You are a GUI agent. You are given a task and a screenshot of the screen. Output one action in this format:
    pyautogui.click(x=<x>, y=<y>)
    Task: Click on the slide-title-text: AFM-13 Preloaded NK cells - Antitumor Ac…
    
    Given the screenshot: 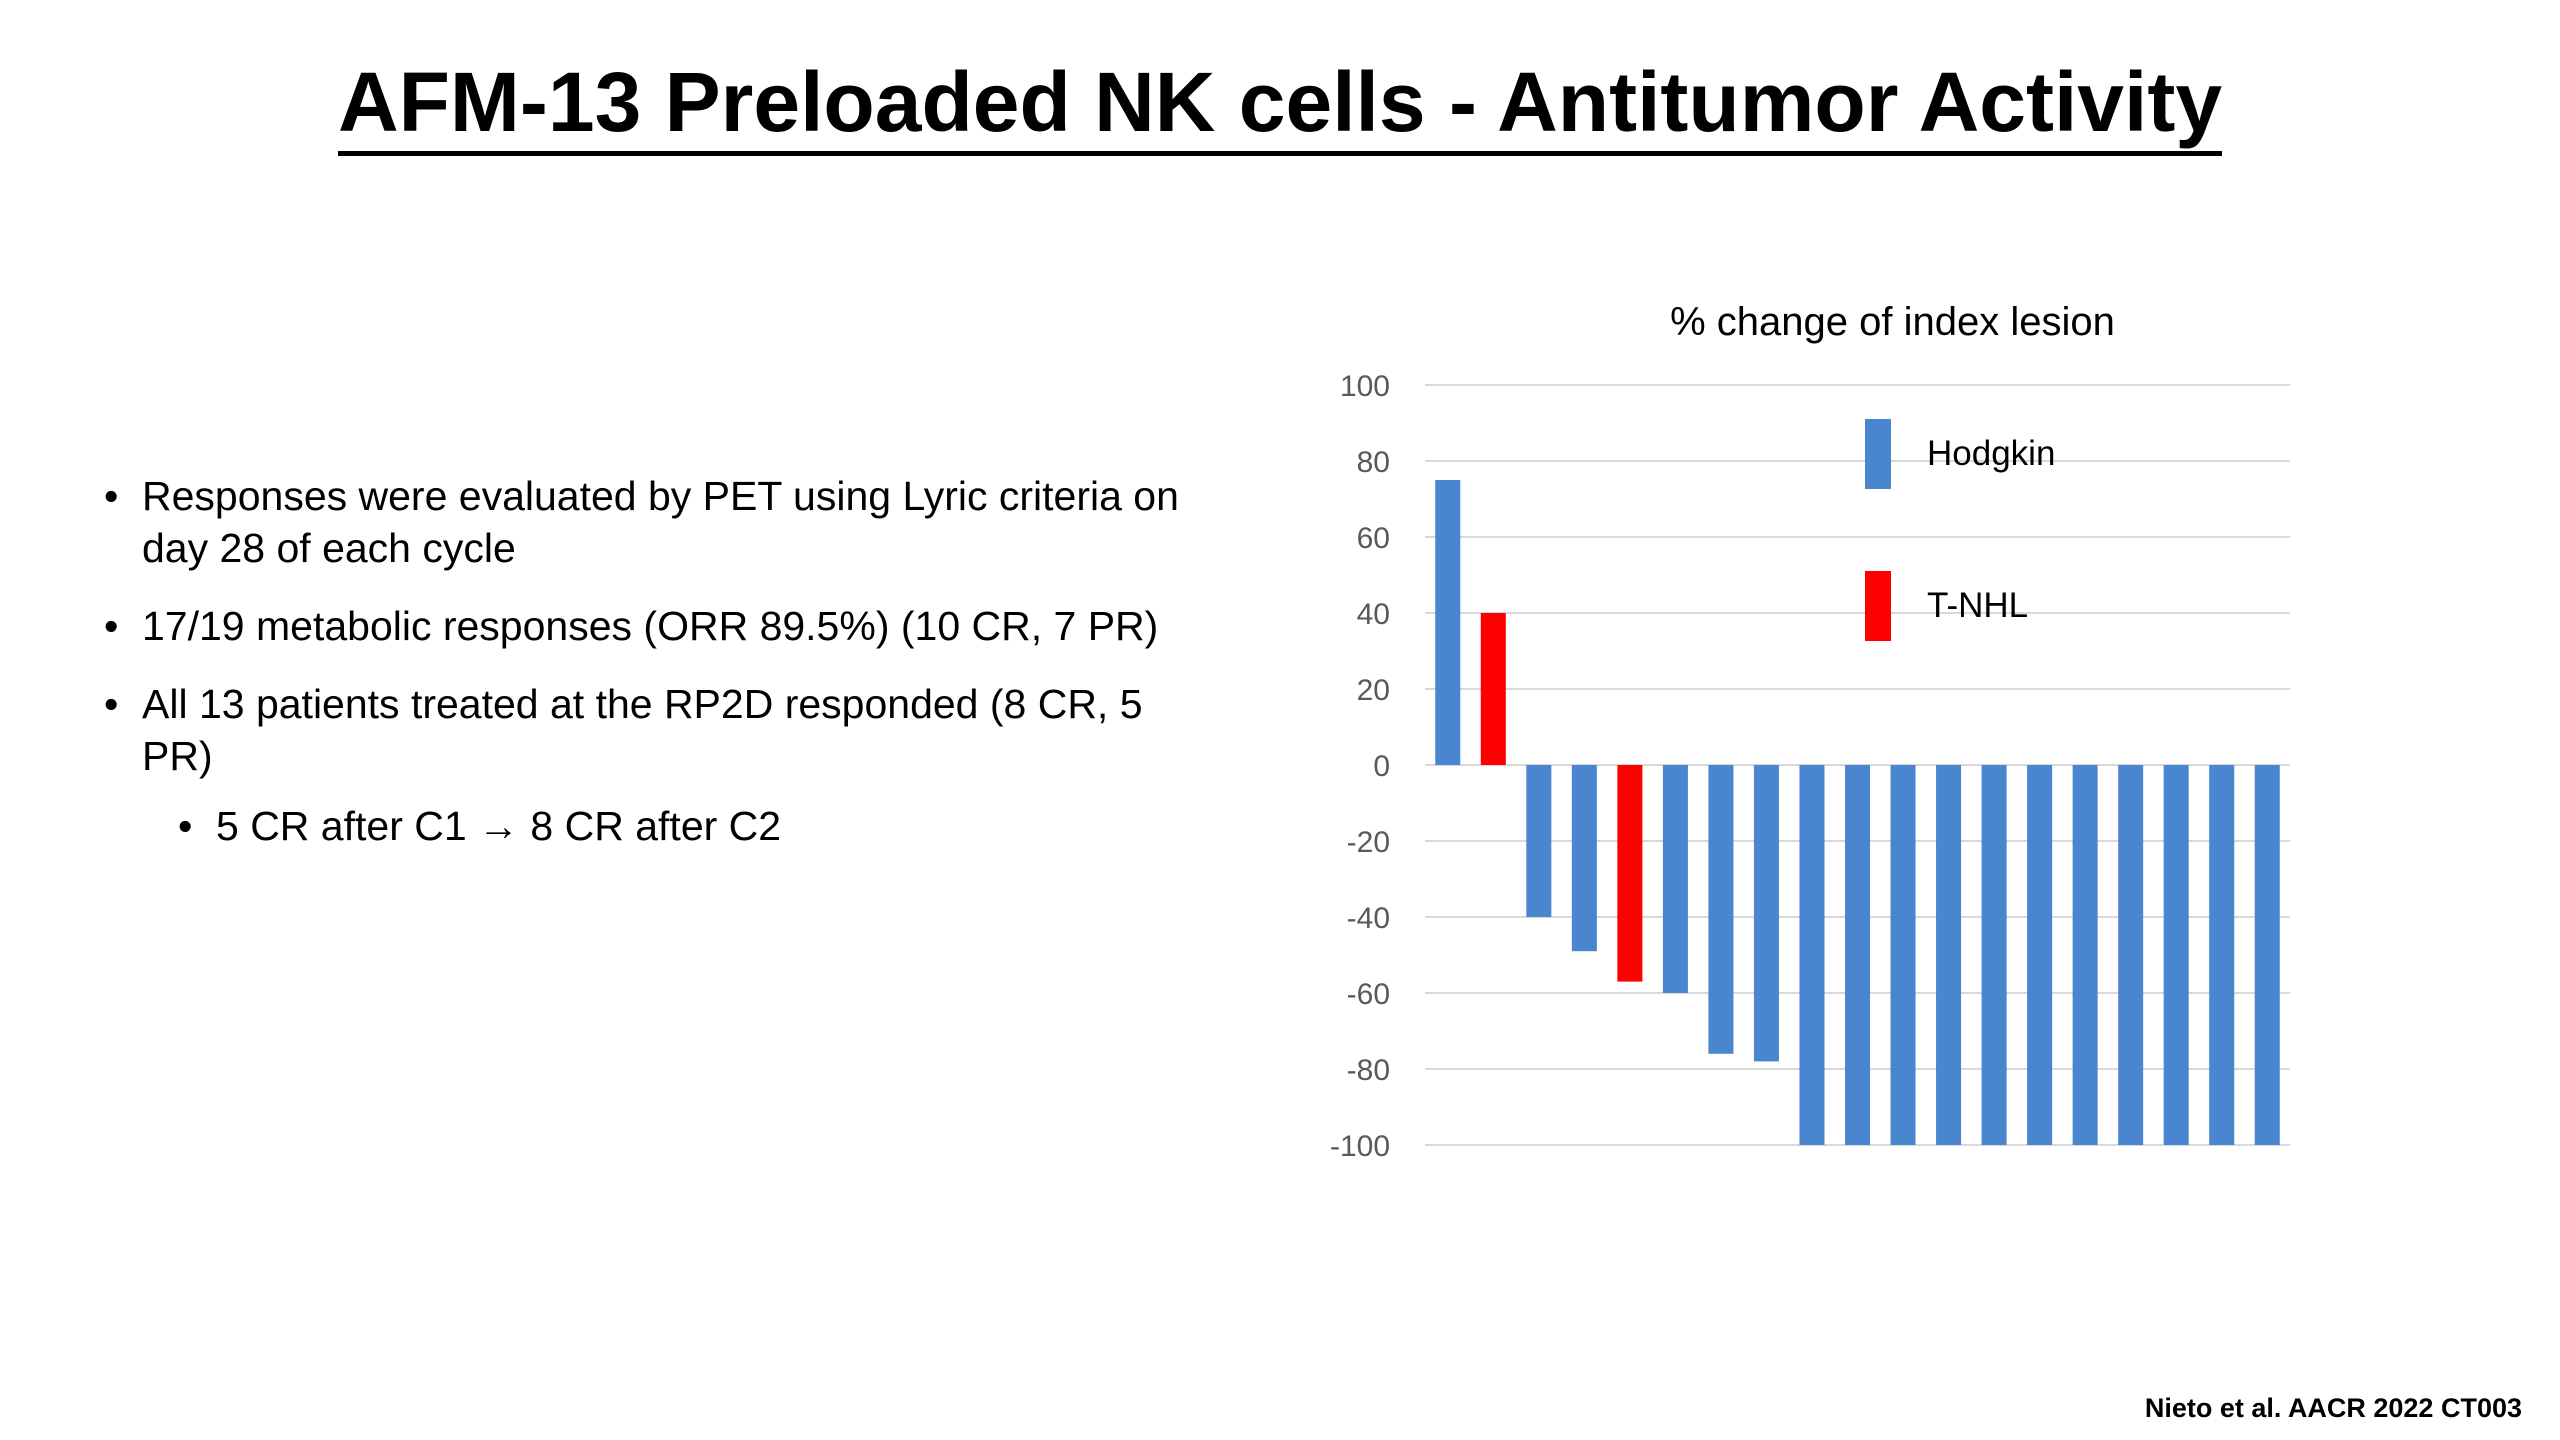 What is the action you would take?
    pyautogui.click(x=1280, y=105)
    